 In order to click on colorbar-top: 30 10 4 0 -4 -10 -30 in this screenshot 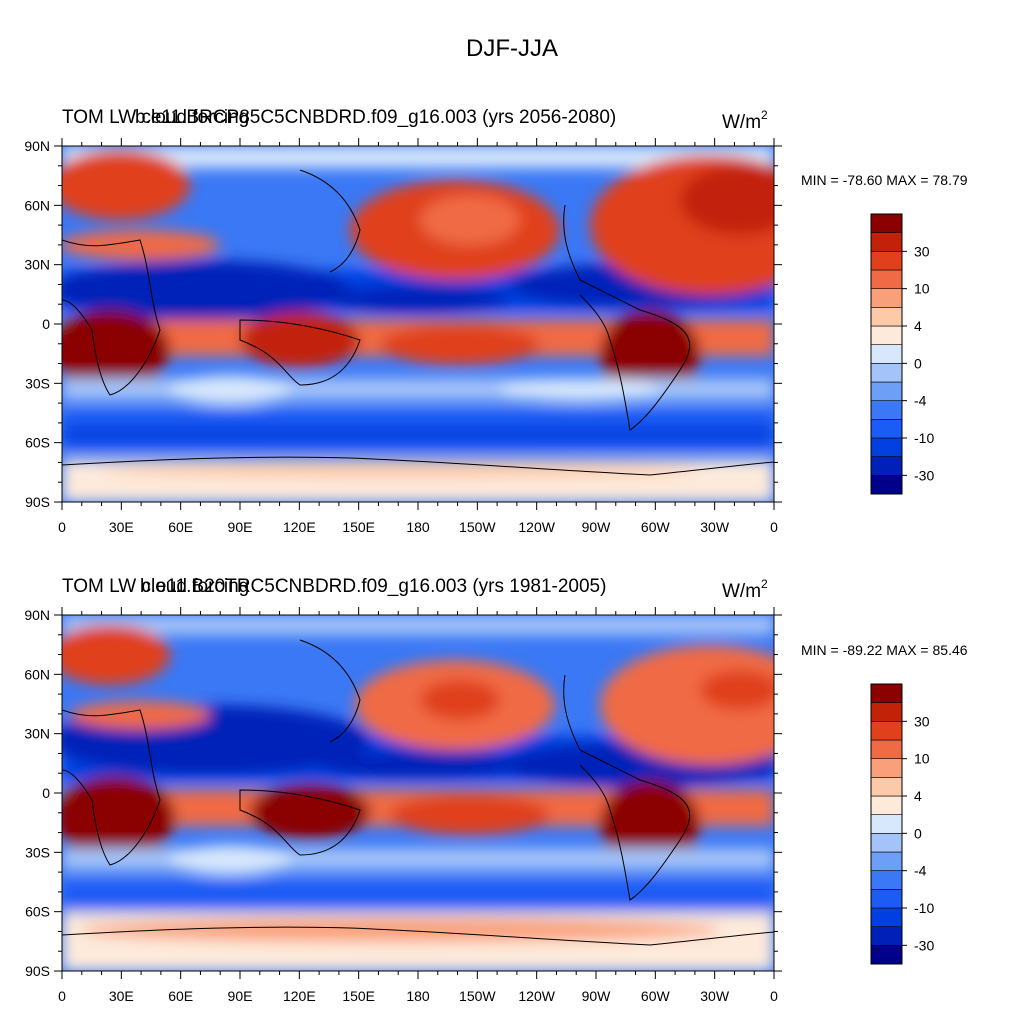, I will do `click(902, 354)`.